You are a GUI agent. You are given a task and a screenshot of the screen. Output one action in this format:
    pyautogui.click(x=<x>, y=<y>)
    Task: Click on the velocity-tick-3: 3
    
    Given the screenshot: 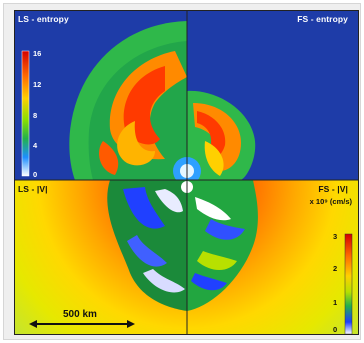 What is the action you would take?
    pyautogui.click(x=335, y=236)
    